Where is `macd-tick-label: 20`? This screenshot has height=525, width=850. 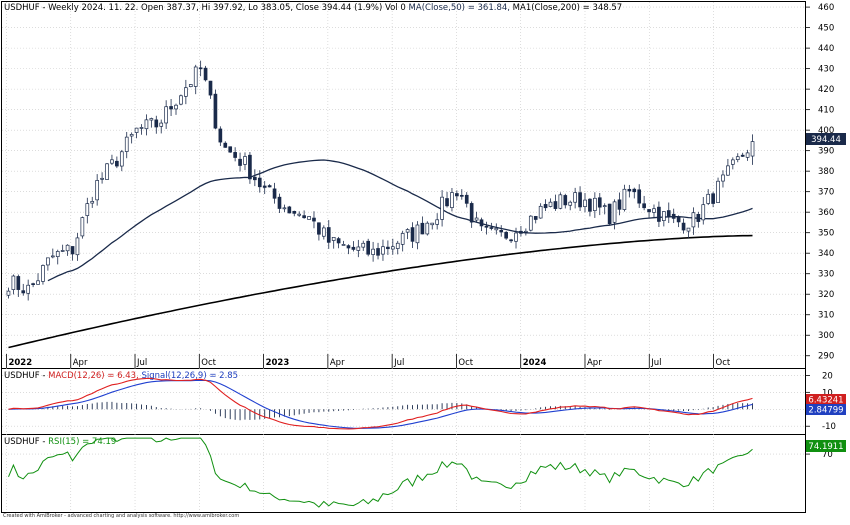 macd-tick-label: 20 is located at coordinates (827, 376).